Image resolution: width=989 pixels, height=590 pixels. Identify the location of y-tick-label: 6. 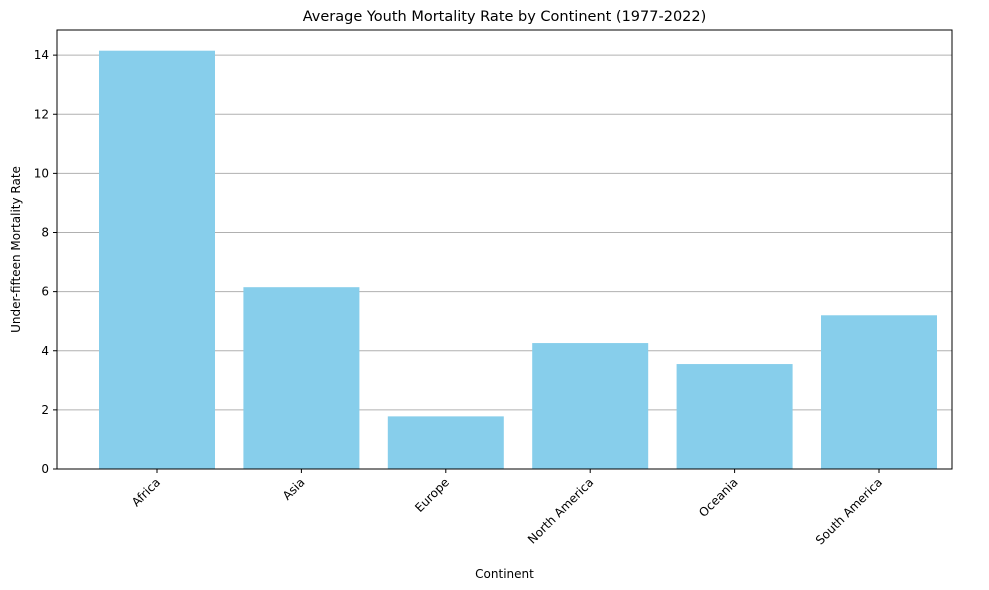
(45, 292).